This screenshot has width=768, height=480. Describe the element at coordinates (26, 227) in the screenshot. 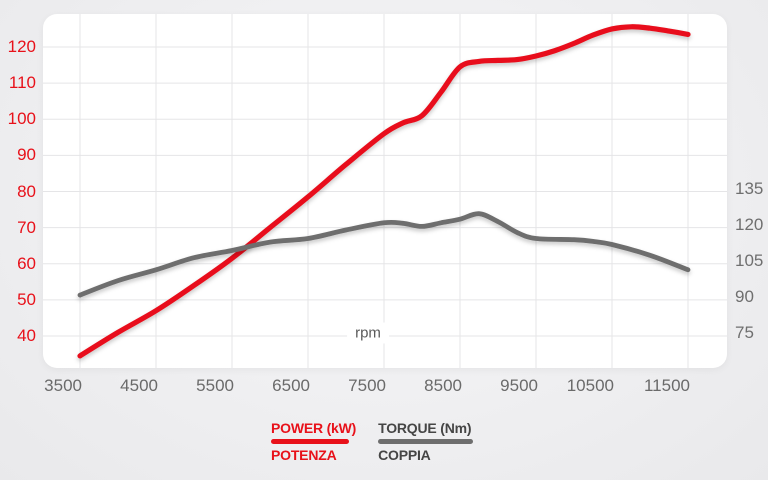

I see `left-axis-tick-label: 70` at that location.